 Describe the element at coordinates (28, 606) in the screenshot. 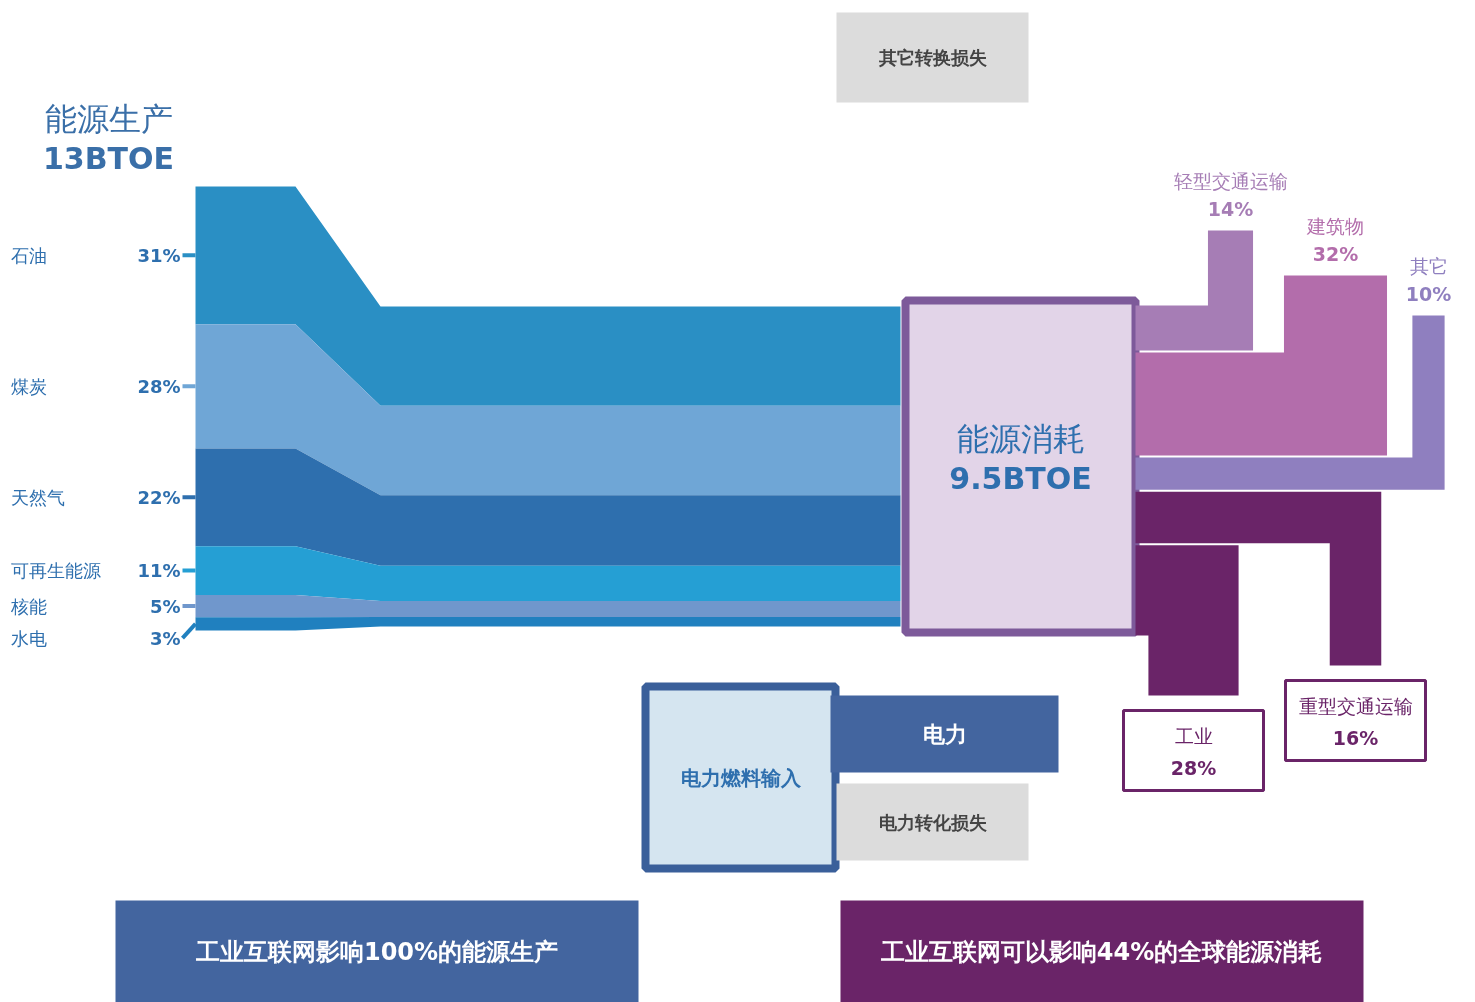

I see `category-label: 核能` at that location.